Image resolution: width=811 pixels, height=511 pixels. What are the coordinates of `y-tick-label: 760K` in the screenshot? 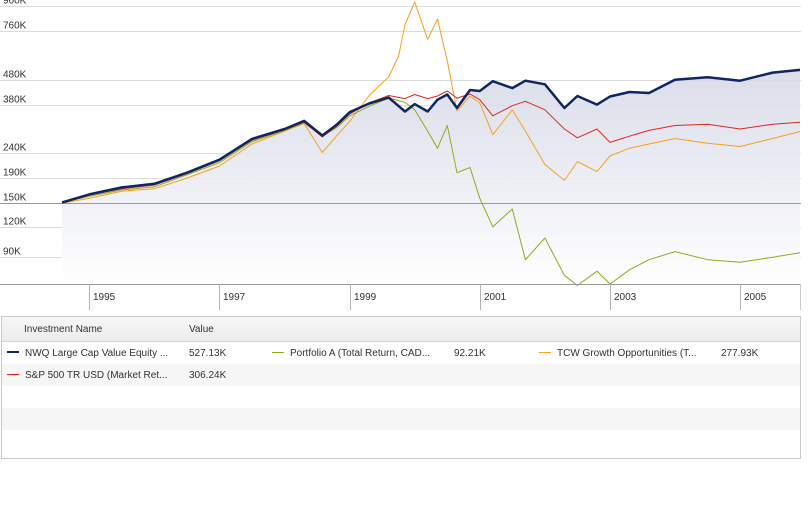 It's located at (15, 26).